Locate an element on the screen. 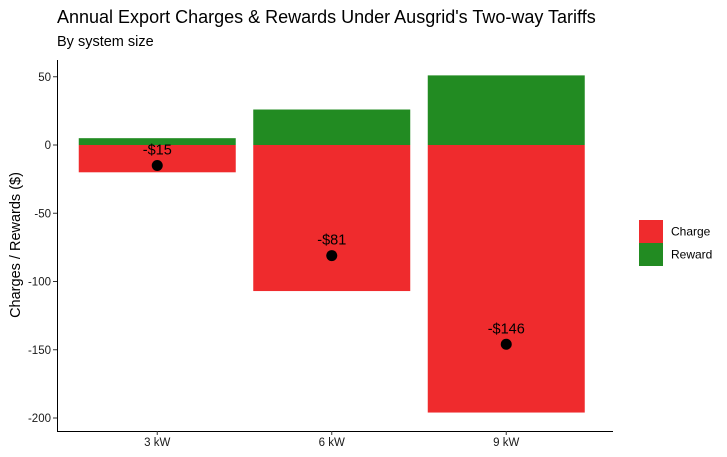  net-data-label: -$146 is located at coordinates (506, 329).